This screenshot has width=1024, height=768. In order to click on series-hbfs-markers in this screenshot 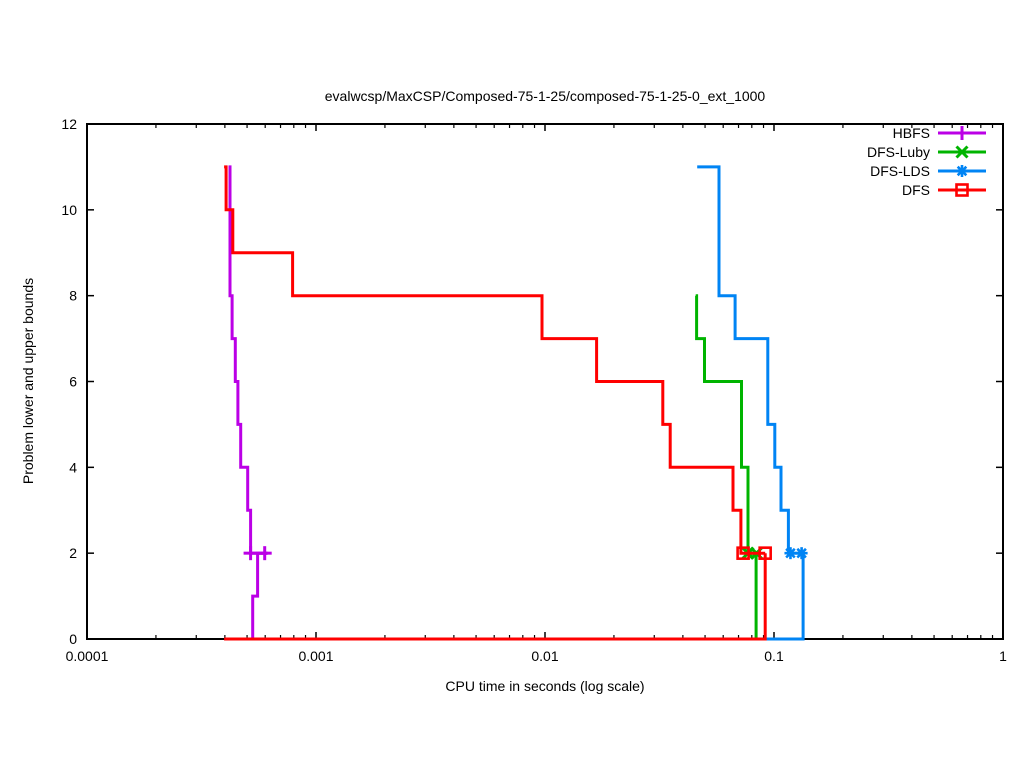, I will do `click(257, 553)`.